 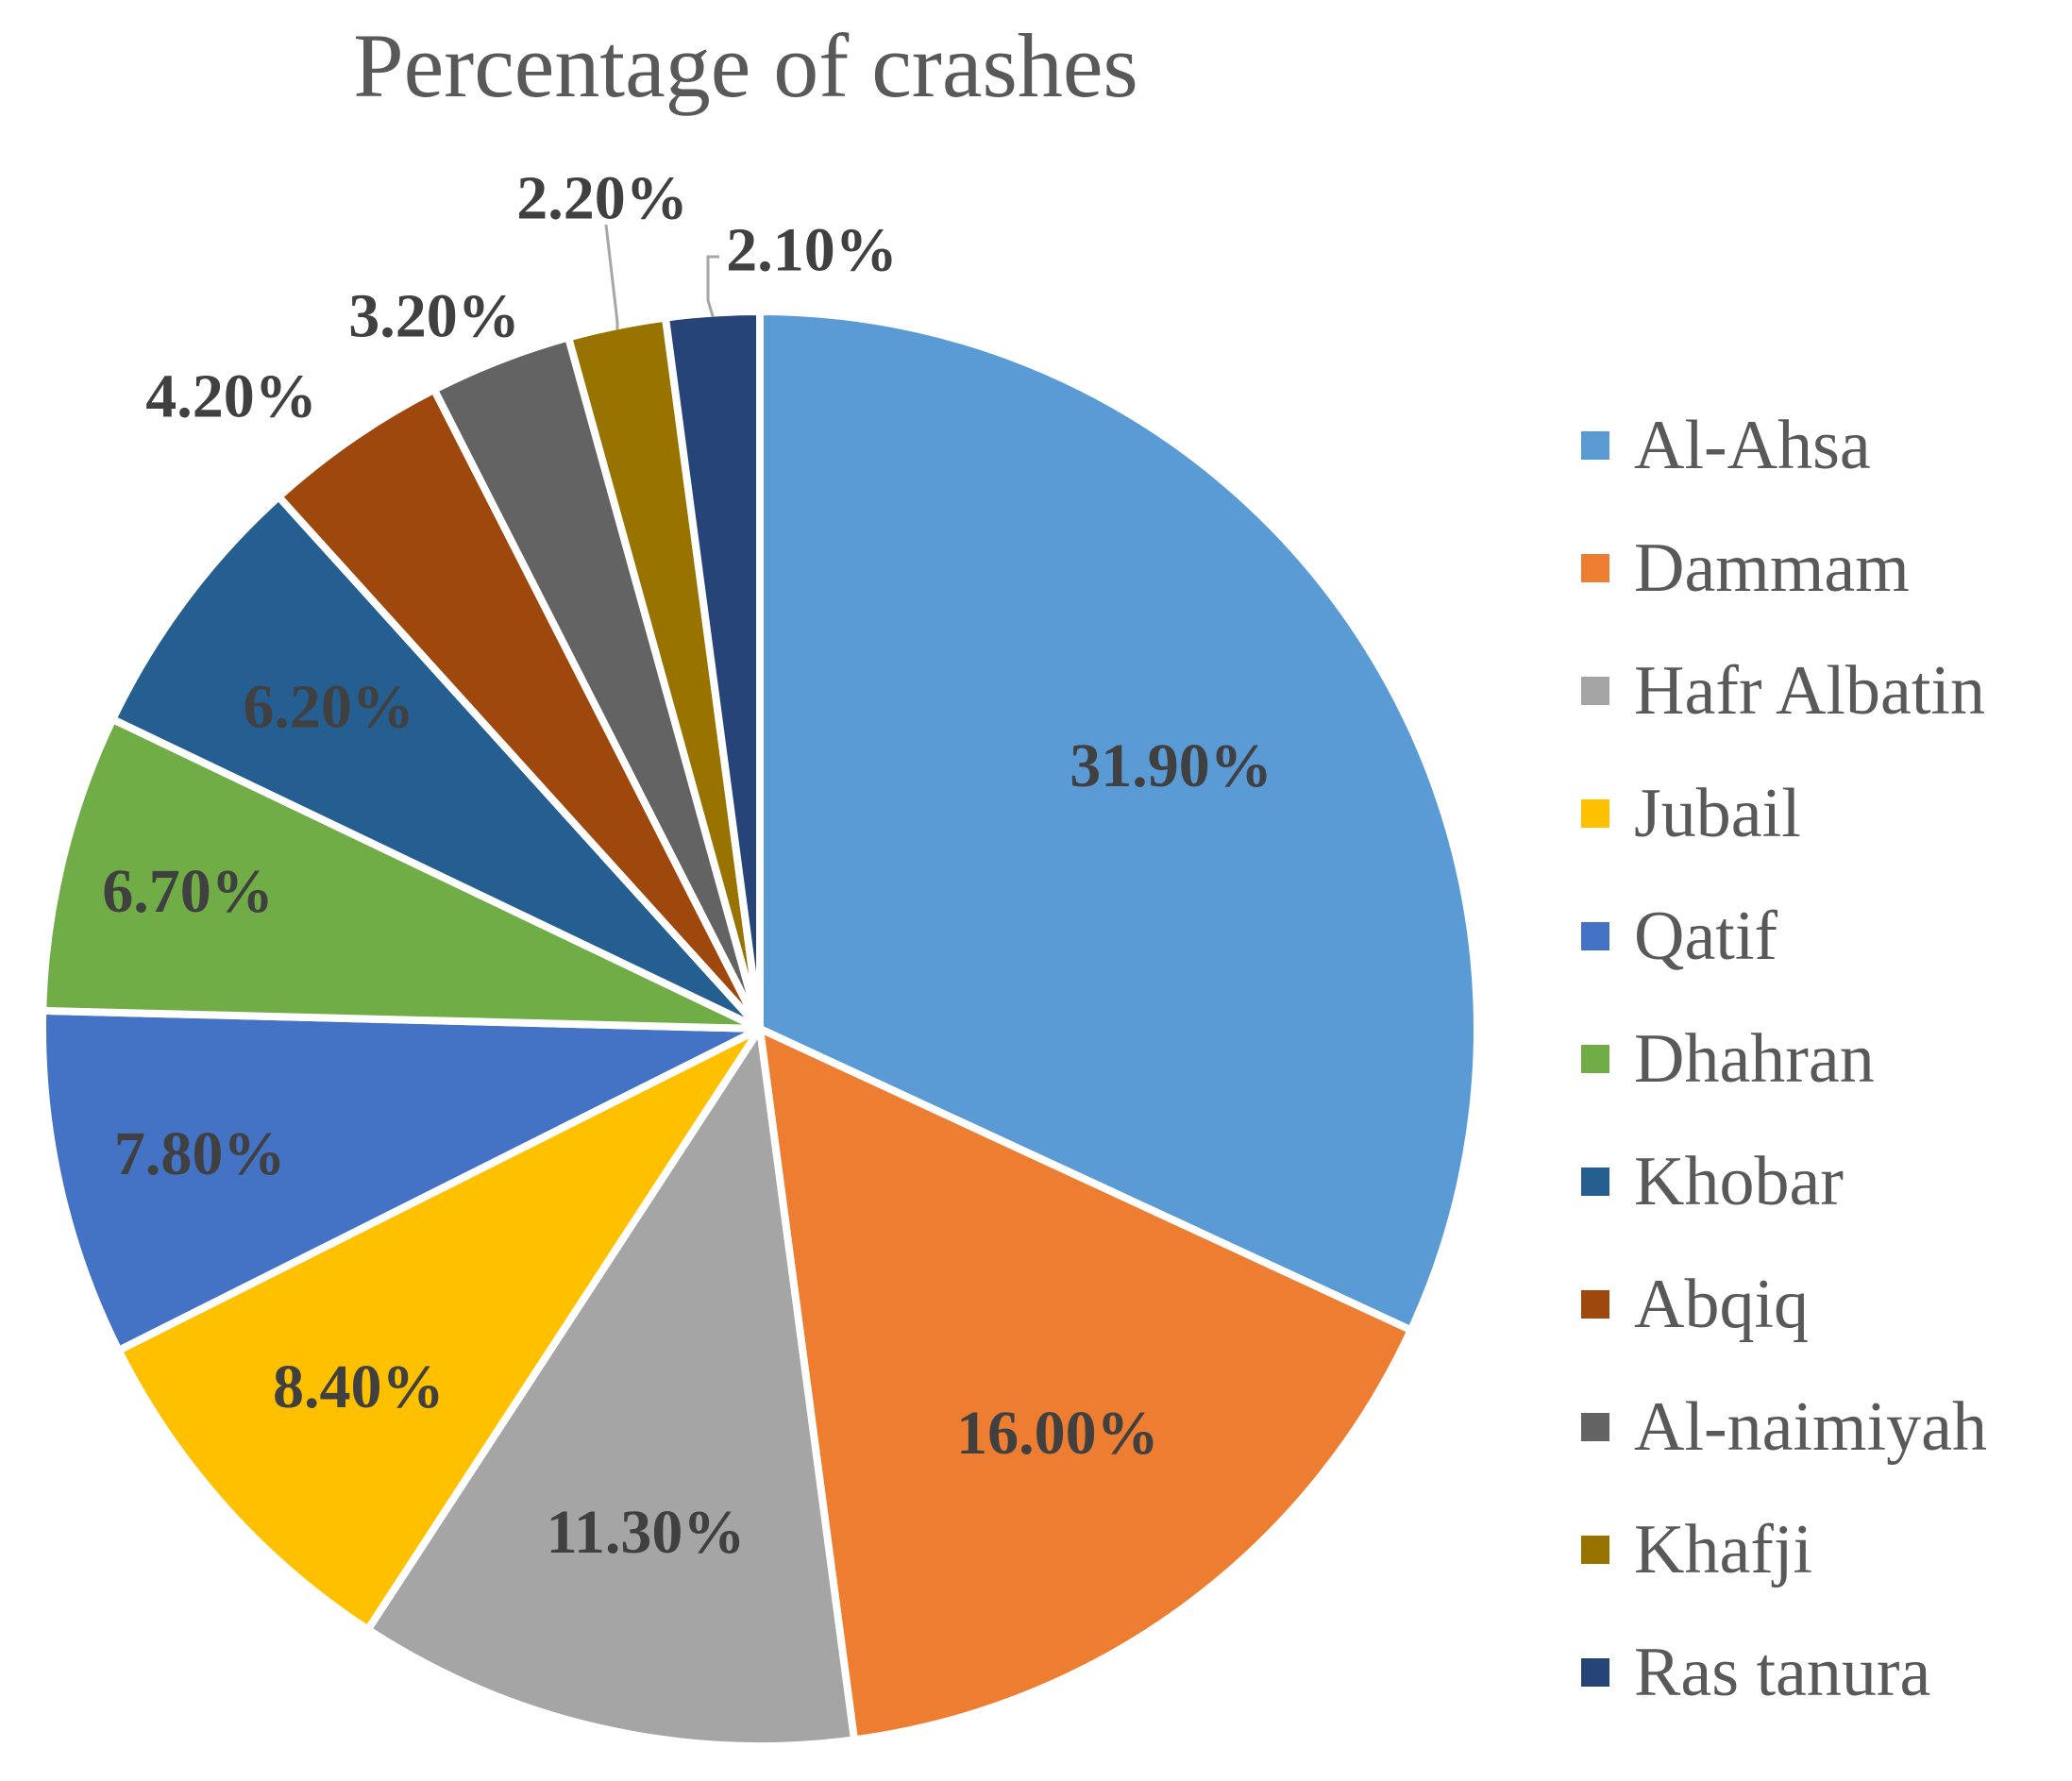 I want to click on legend-label-dhahran: Dhahran, so click(x=1754, y=1059).